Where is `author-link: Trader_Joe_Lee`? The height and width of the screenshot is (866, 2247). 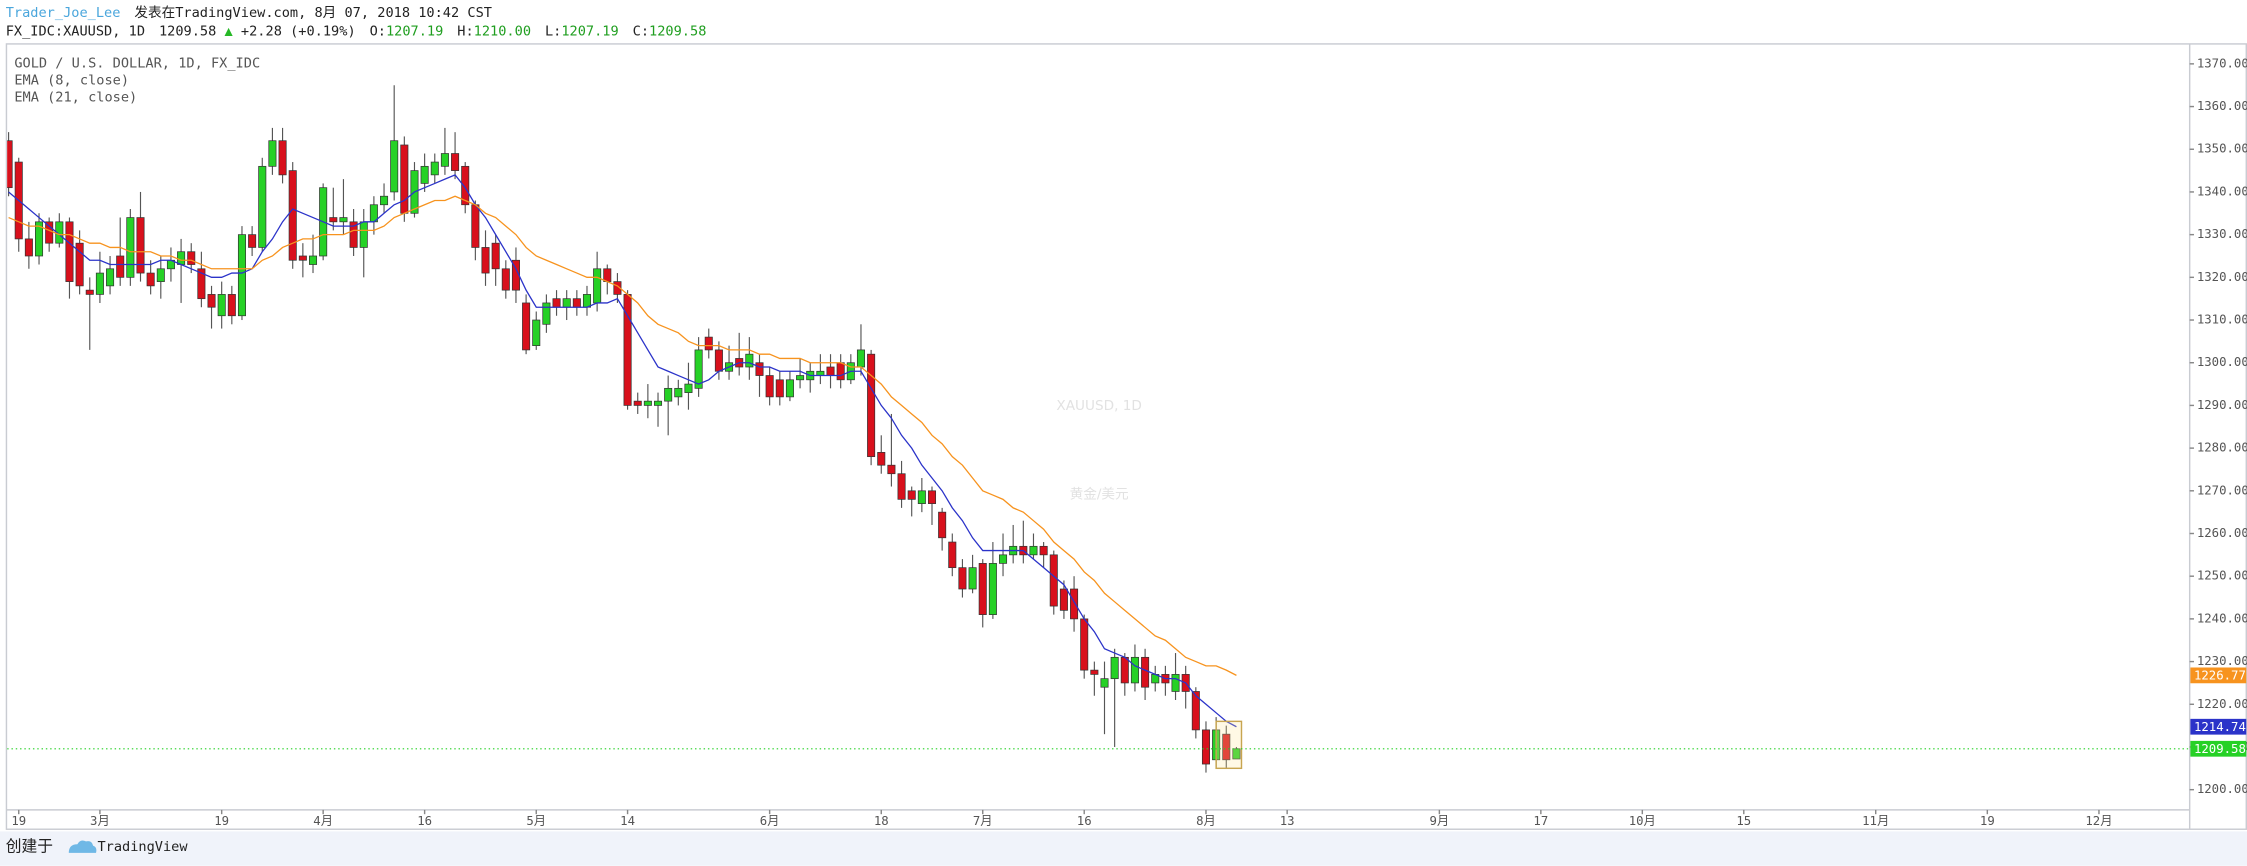
author-link: Trader_Joe_Lee is located at coordinates (63, 13).